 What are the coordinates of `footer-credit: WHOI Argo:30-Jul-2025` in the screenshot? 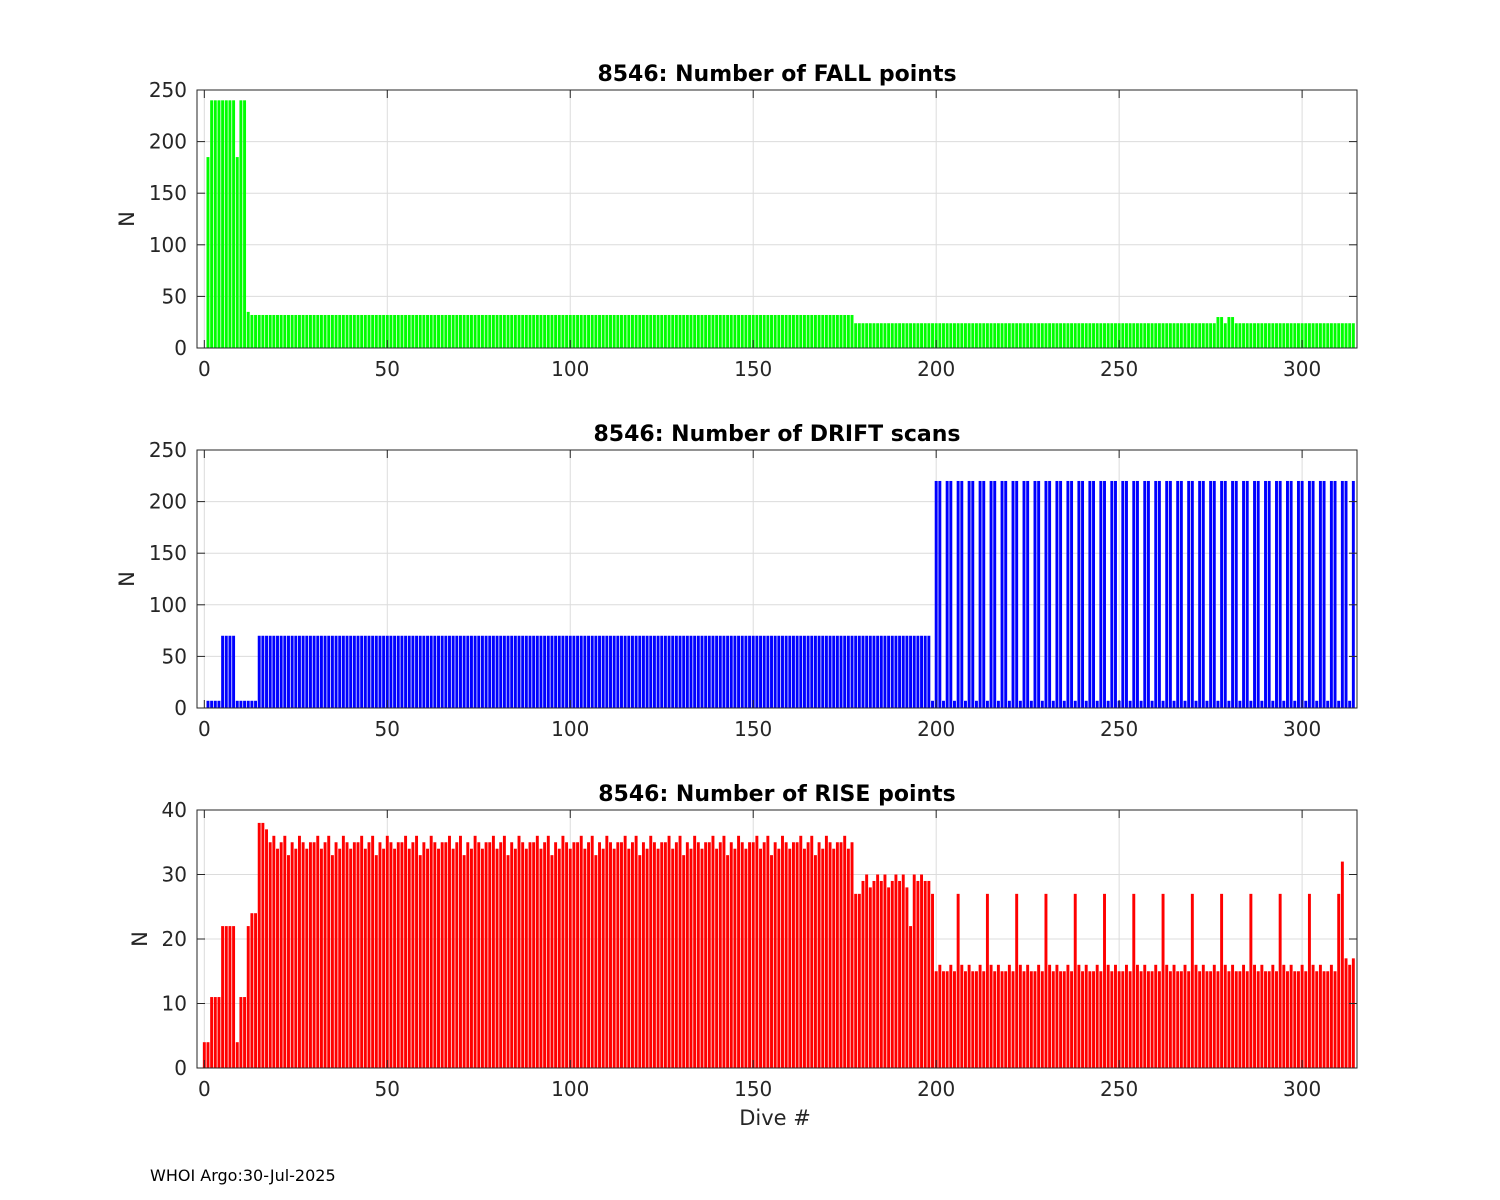 It's located at (243, 1175).